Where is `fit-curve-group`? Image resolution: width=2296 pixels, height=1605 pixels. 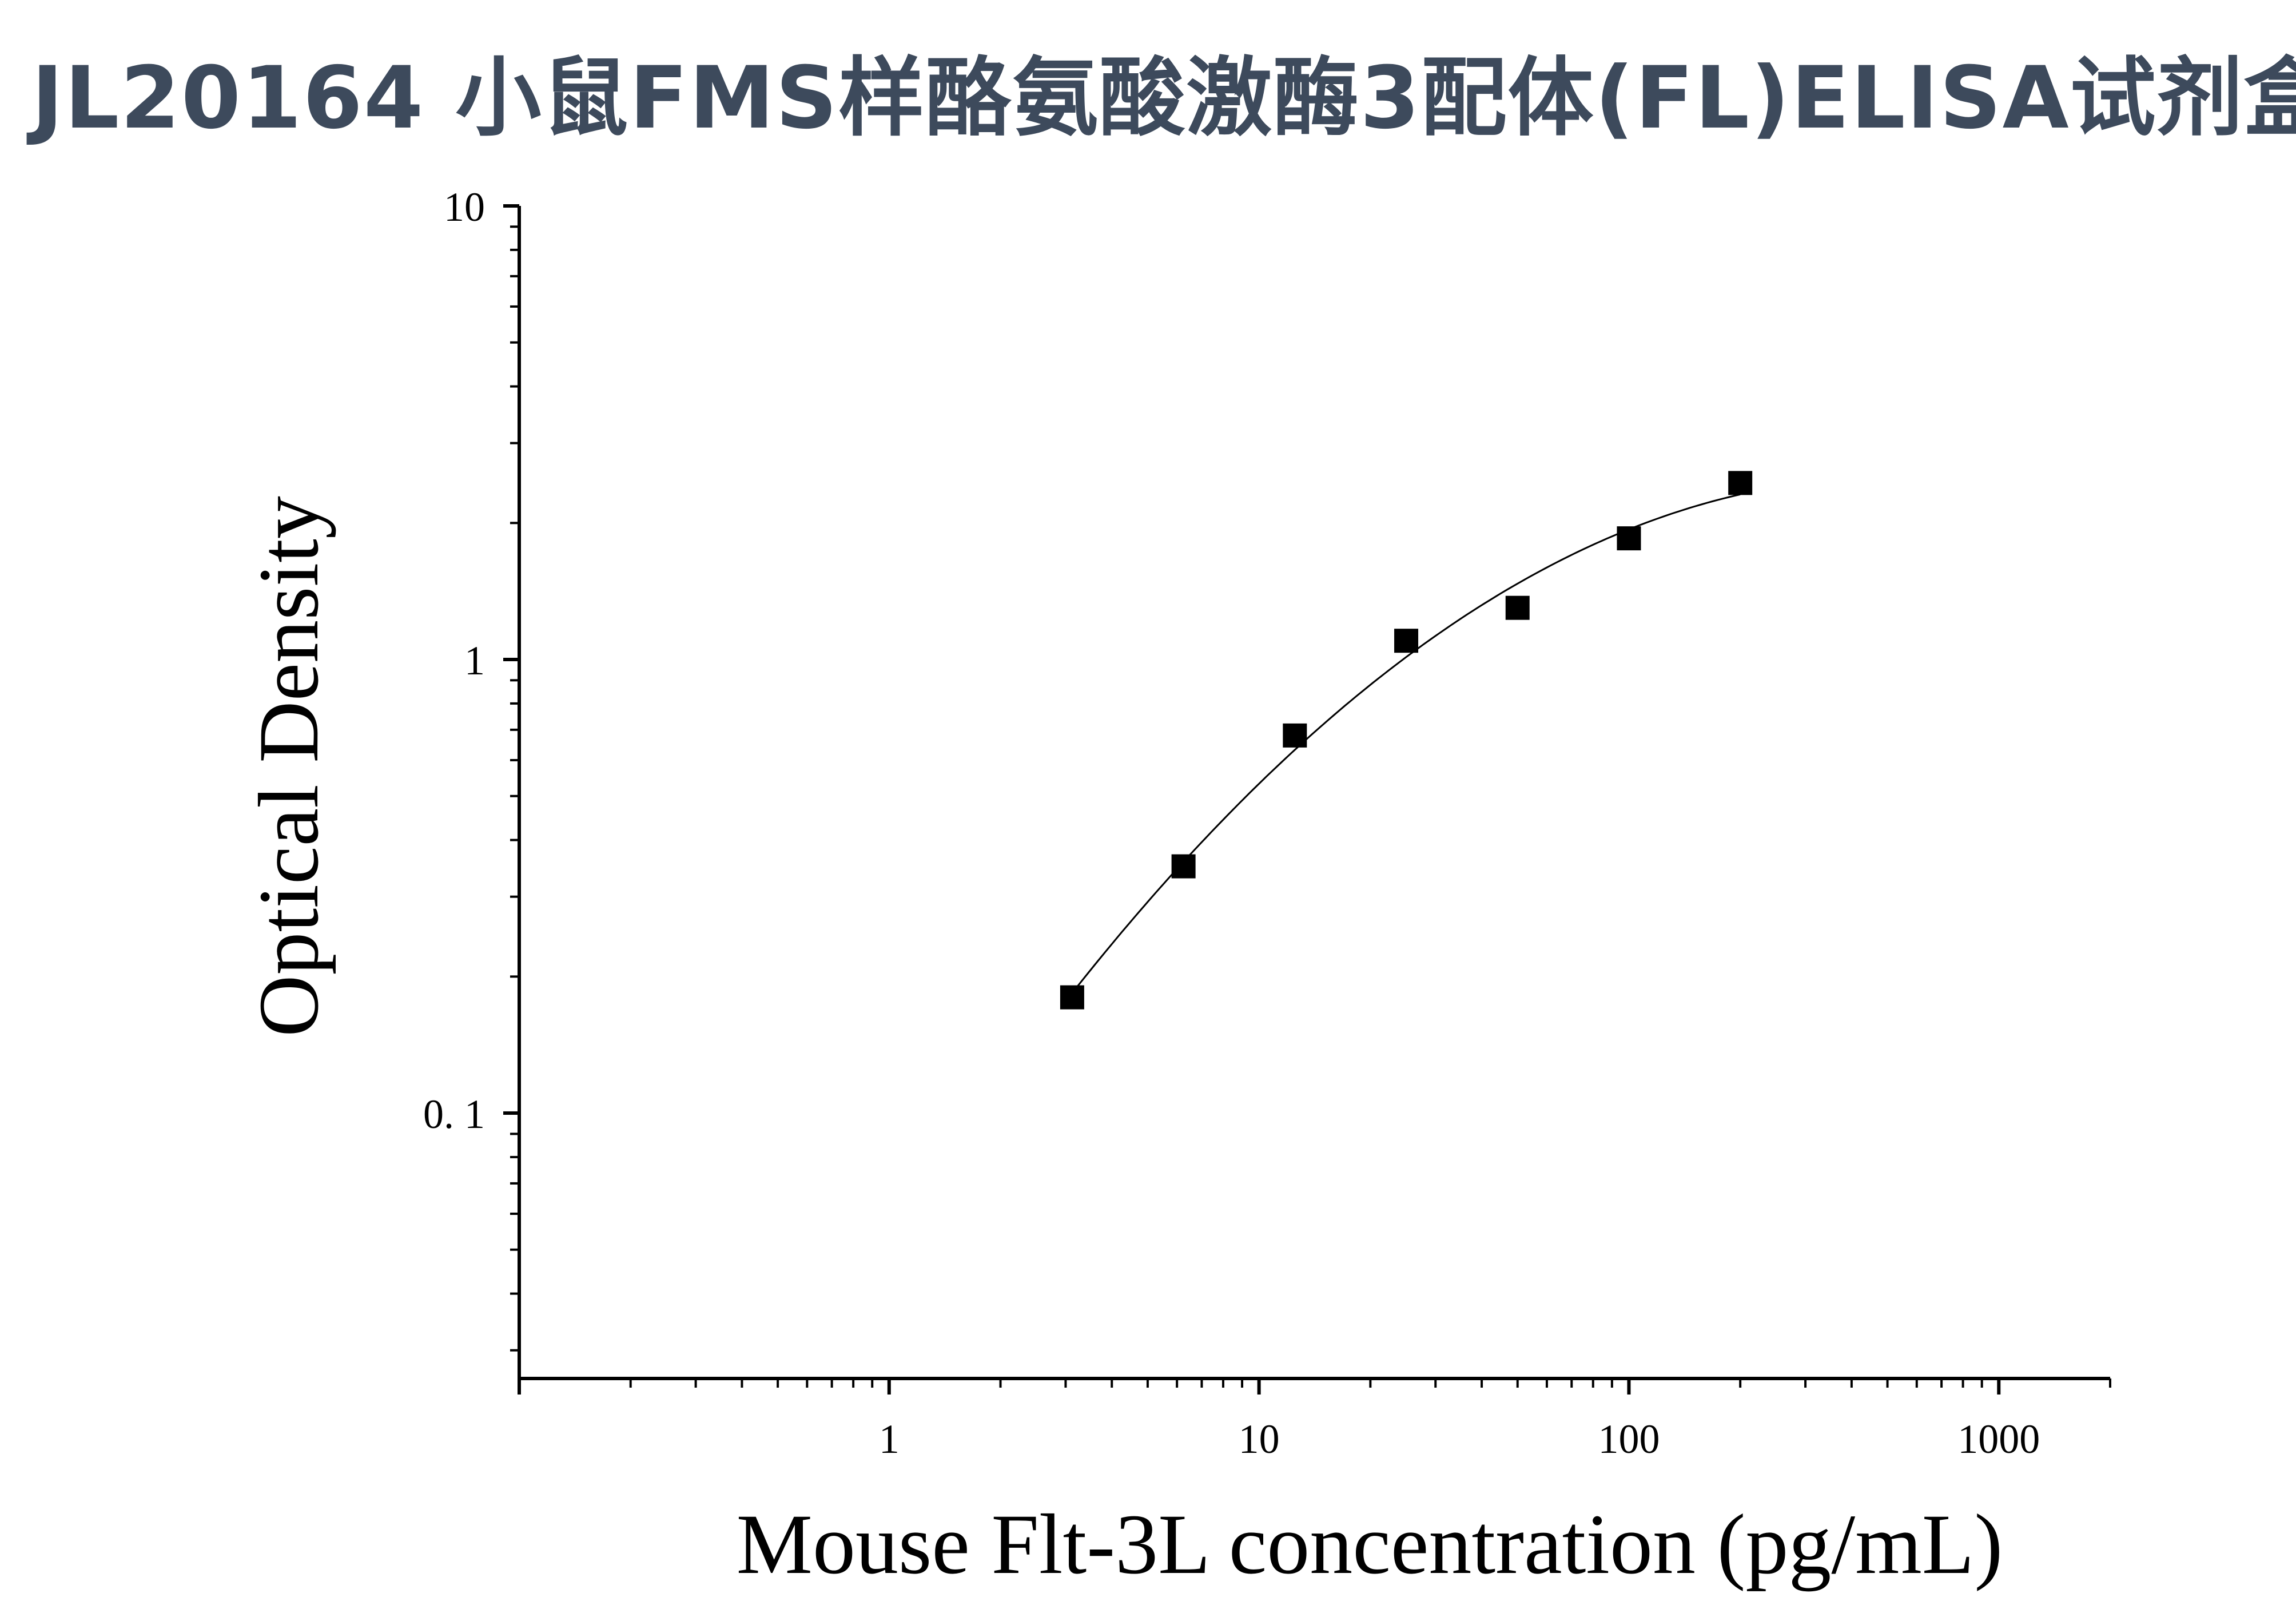
fit-curve-group is located at coordinates (1406, 743).